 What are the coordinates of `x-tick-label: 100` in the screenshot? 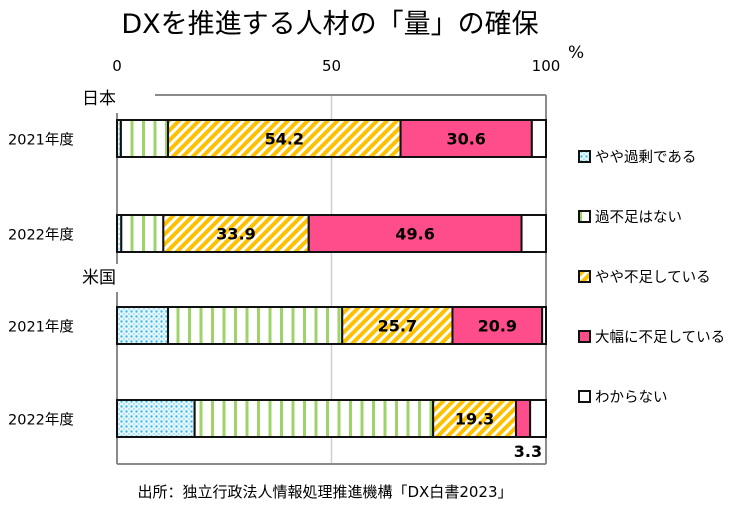 It's located at (546, 66).